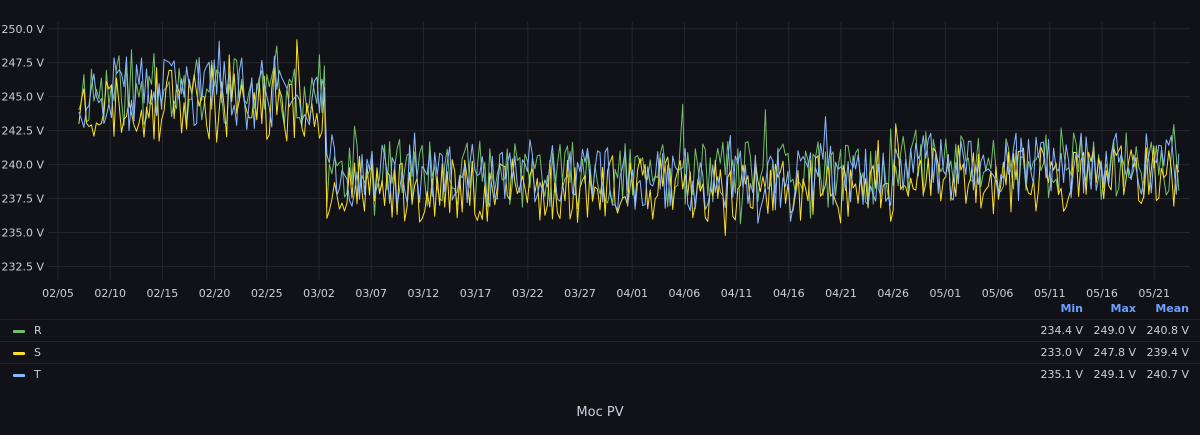 The width and height of the screenshot is (1200, 435). Describe the element at coordinates (528, 293) in the screenshot. I see `x-tick-label: 03/22` at that location.